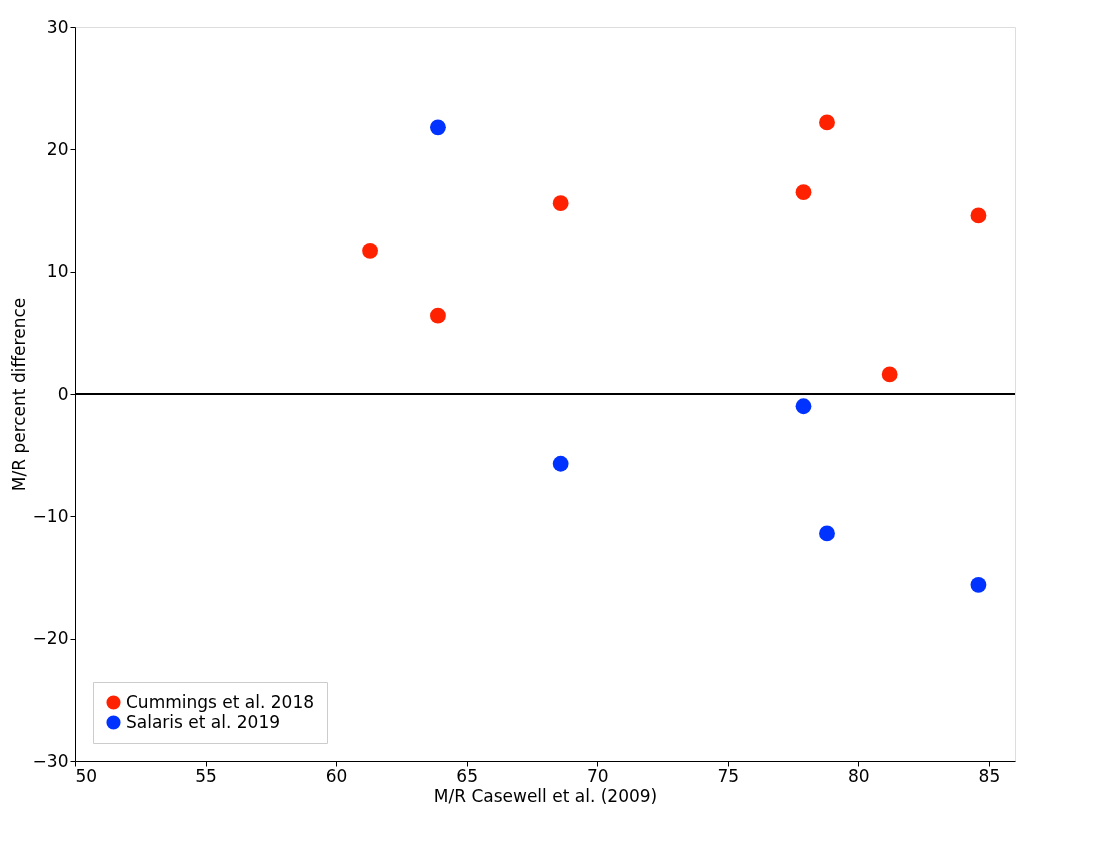 The width and height of the screenshot is (1104, 841). Describe the element at coordinates (50, 760) in the screenshot. I see `y-tick-label: −30` at that location.